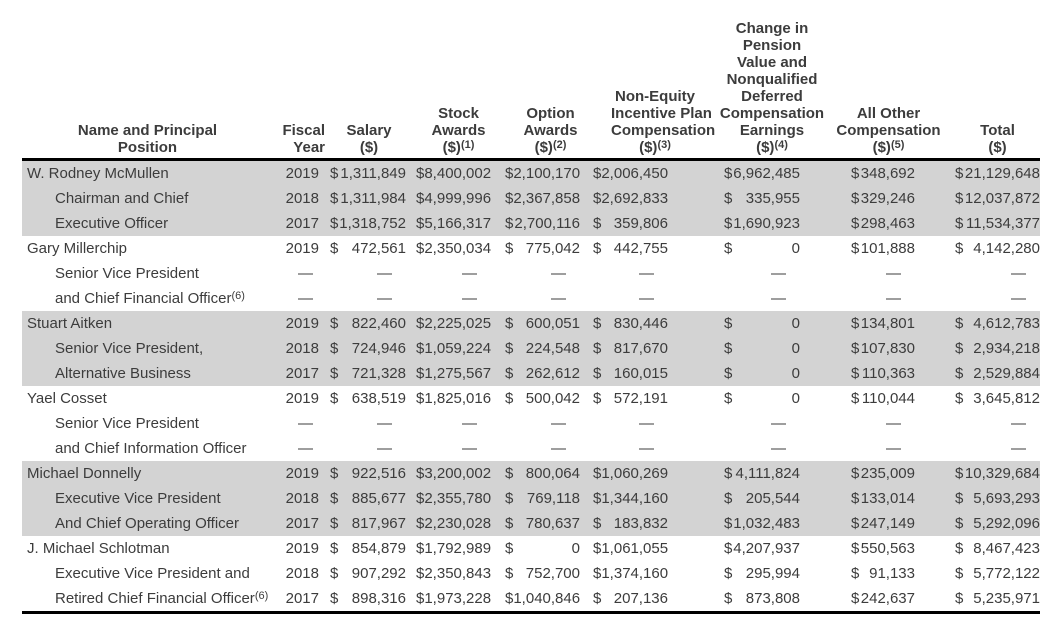 This screenshot has width=1057, height=624. What do you see at coordinates (378, 248) in the screenshot?
I see `amount: 472,561` at bounding box center [378, 248].